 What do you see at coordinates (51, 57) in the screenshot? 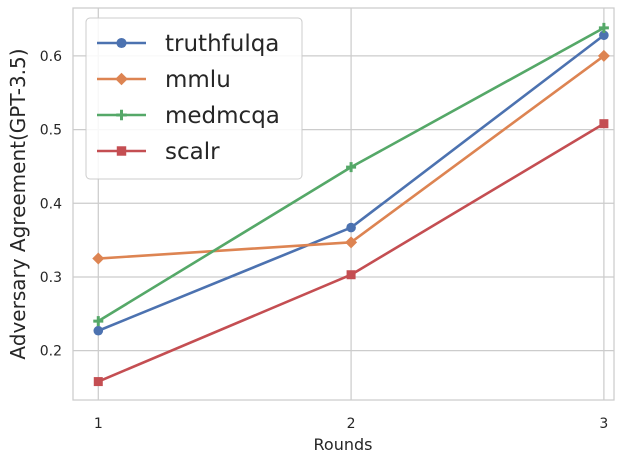
I see `y-tick-label: 0.6` at bounding box center [51, 57].